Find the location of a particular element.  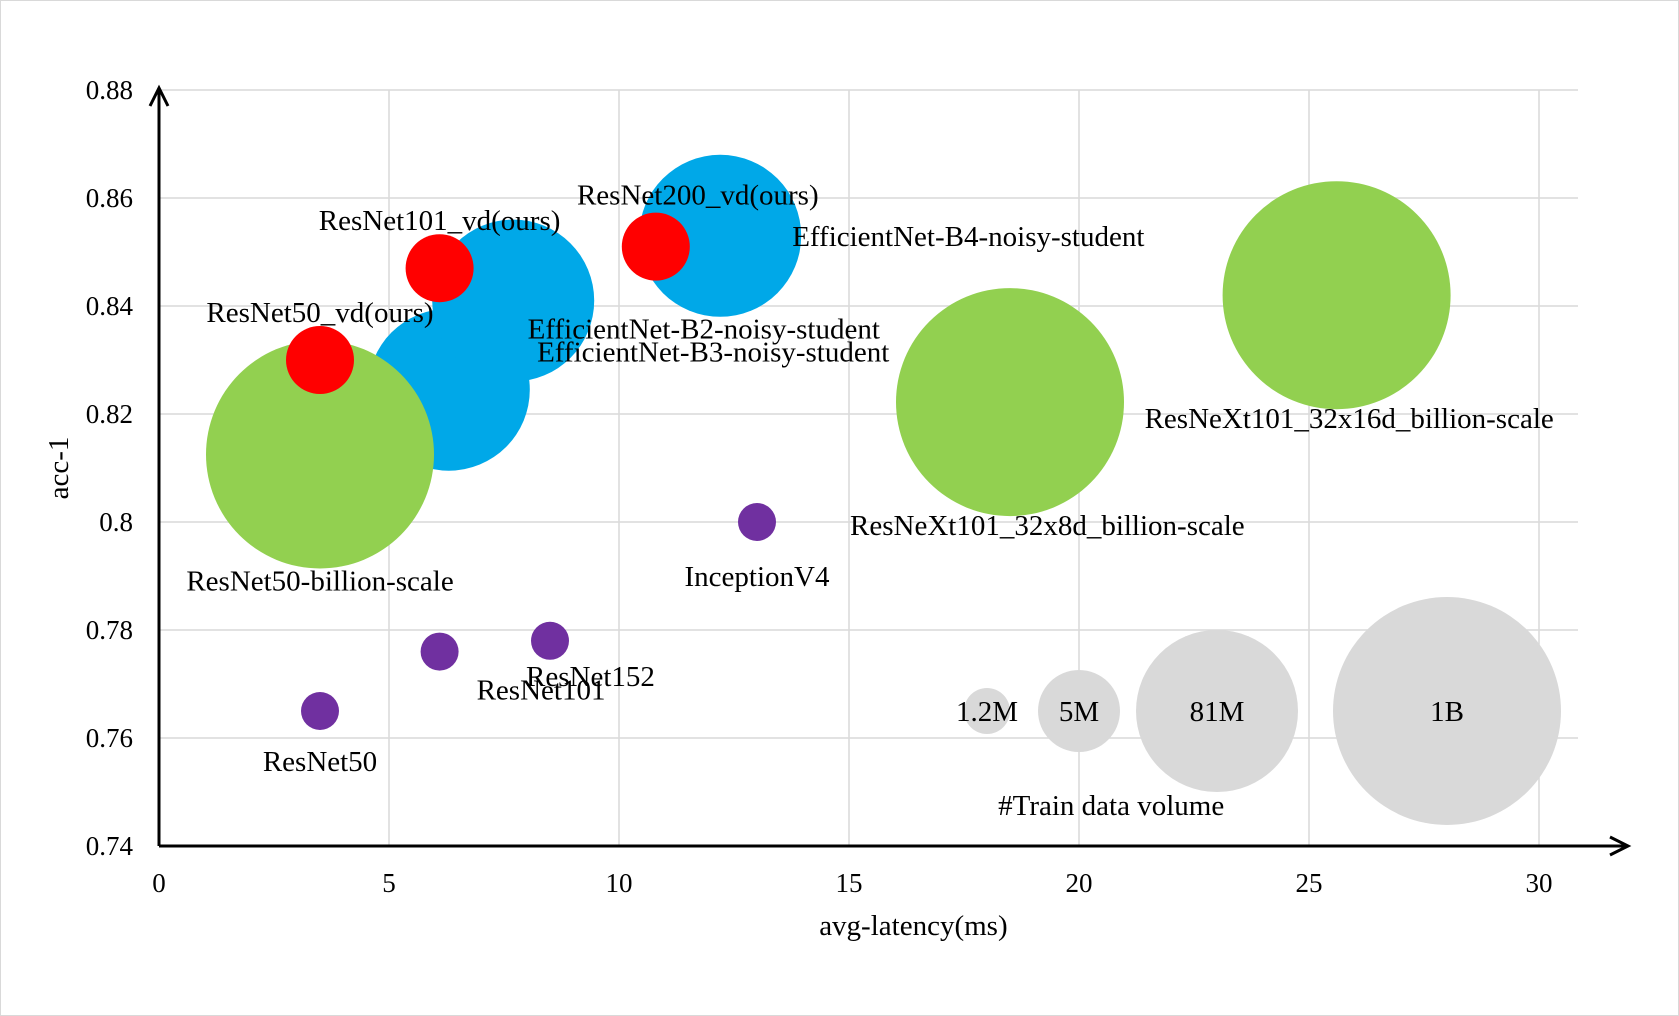

legend-label: 1B is located at coordinates (1447, 712).